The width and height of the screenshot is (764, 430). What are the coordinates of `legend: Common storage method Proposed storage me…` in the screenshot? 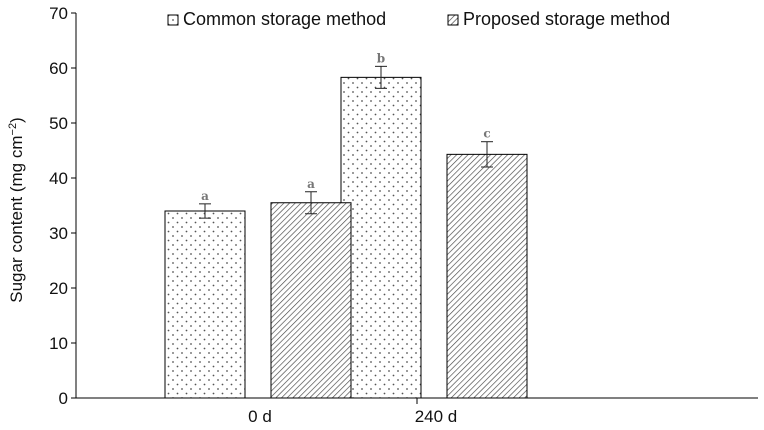 It's located at (418, 19).